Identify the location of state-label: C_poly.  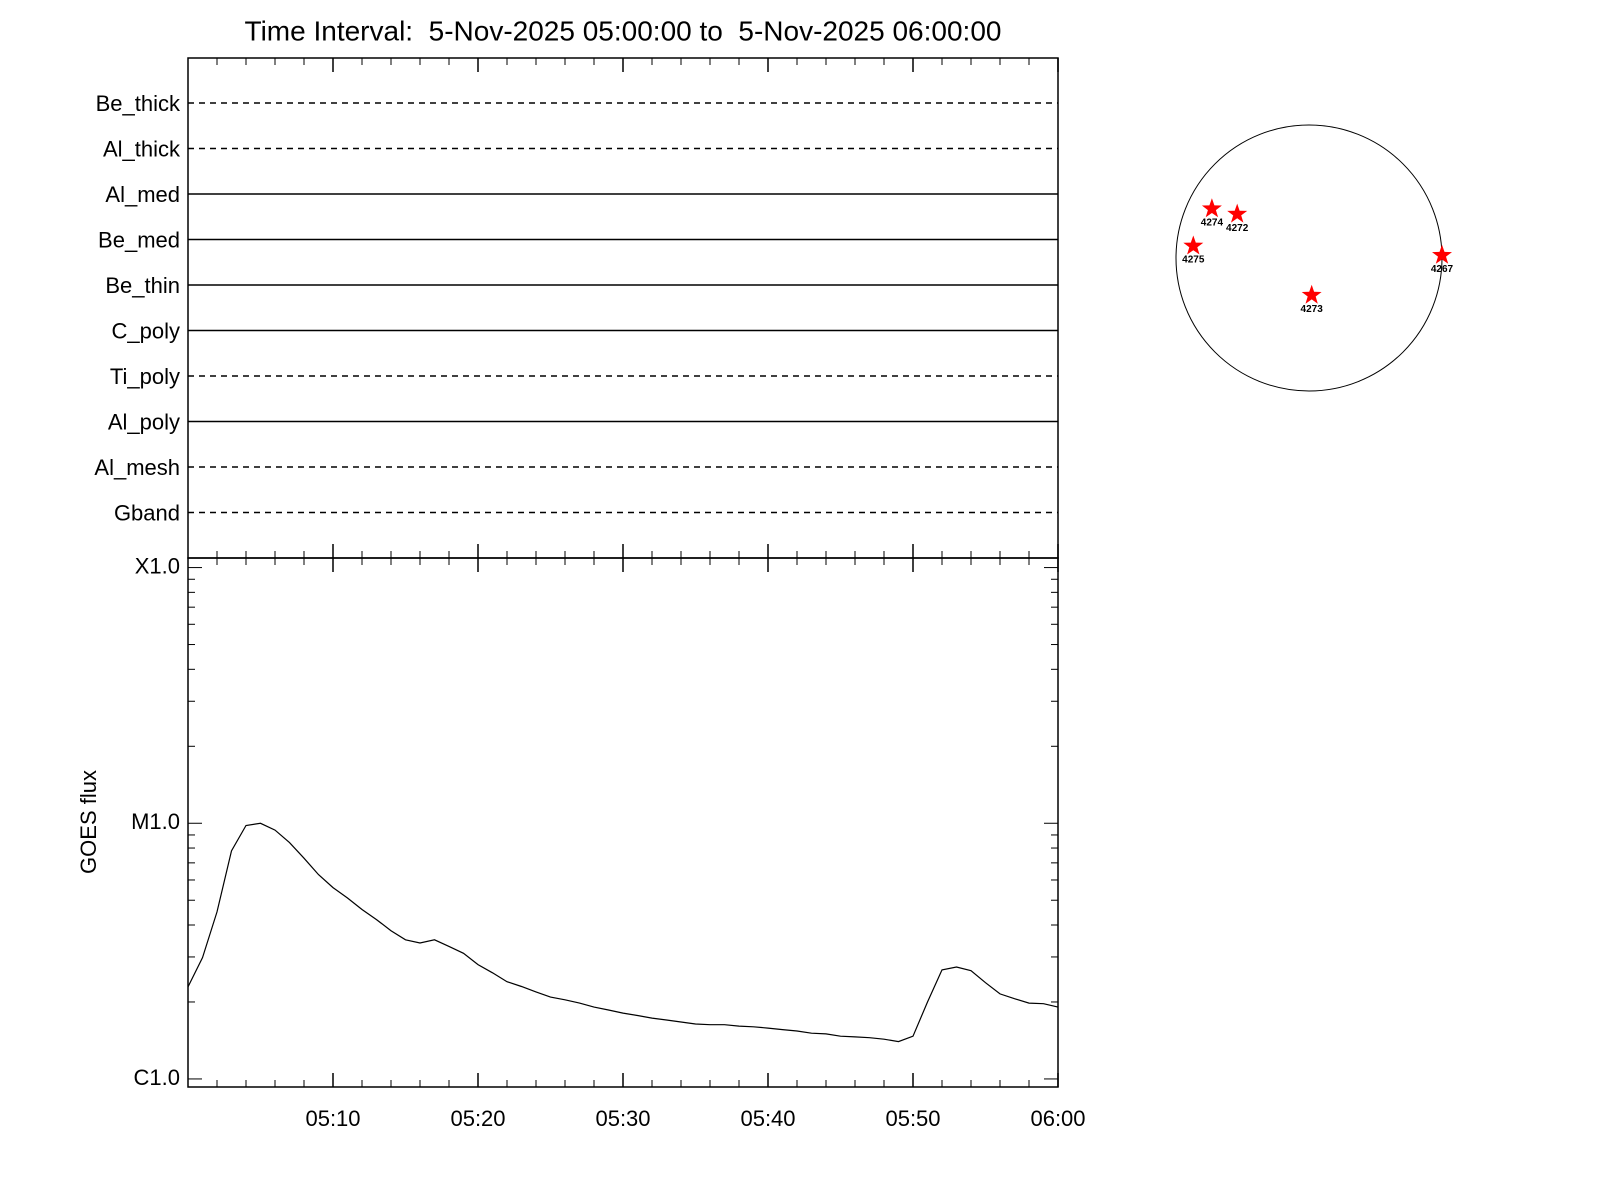
(146, 330).